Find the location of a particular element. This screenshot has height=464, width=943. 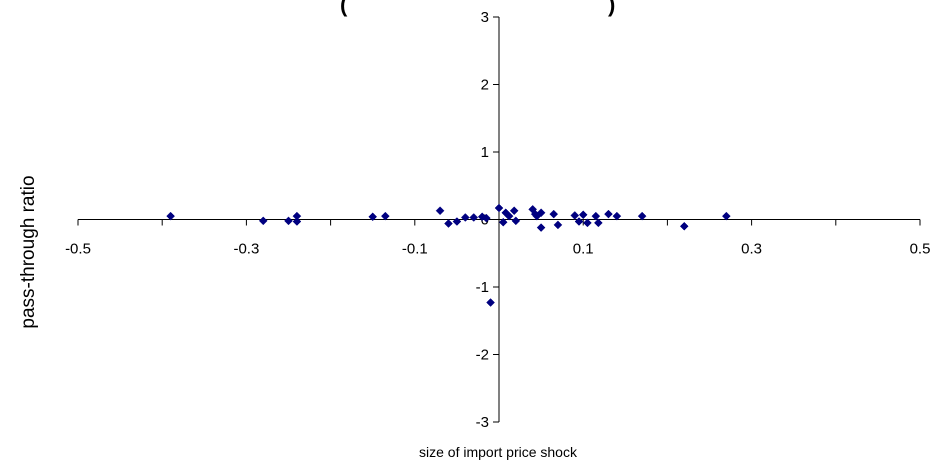

y-tick-label: -1 is located at coordinates (482, 287).